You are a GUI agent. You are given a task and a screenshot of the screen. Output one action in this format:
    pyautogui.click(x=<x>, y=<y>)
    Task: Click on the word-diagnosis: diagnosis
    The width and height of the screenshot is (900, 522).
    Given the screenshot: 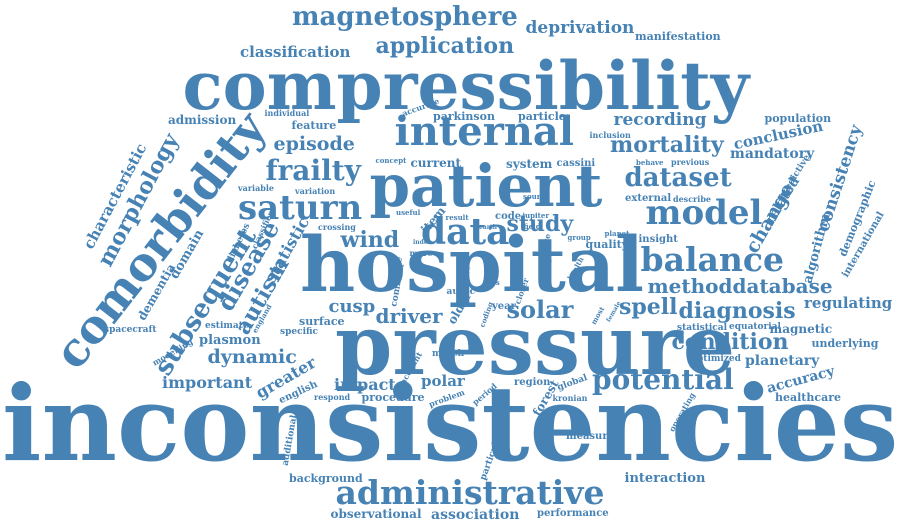 What is the action you would take?
    pyautogui.click(x=737, y=311)
    